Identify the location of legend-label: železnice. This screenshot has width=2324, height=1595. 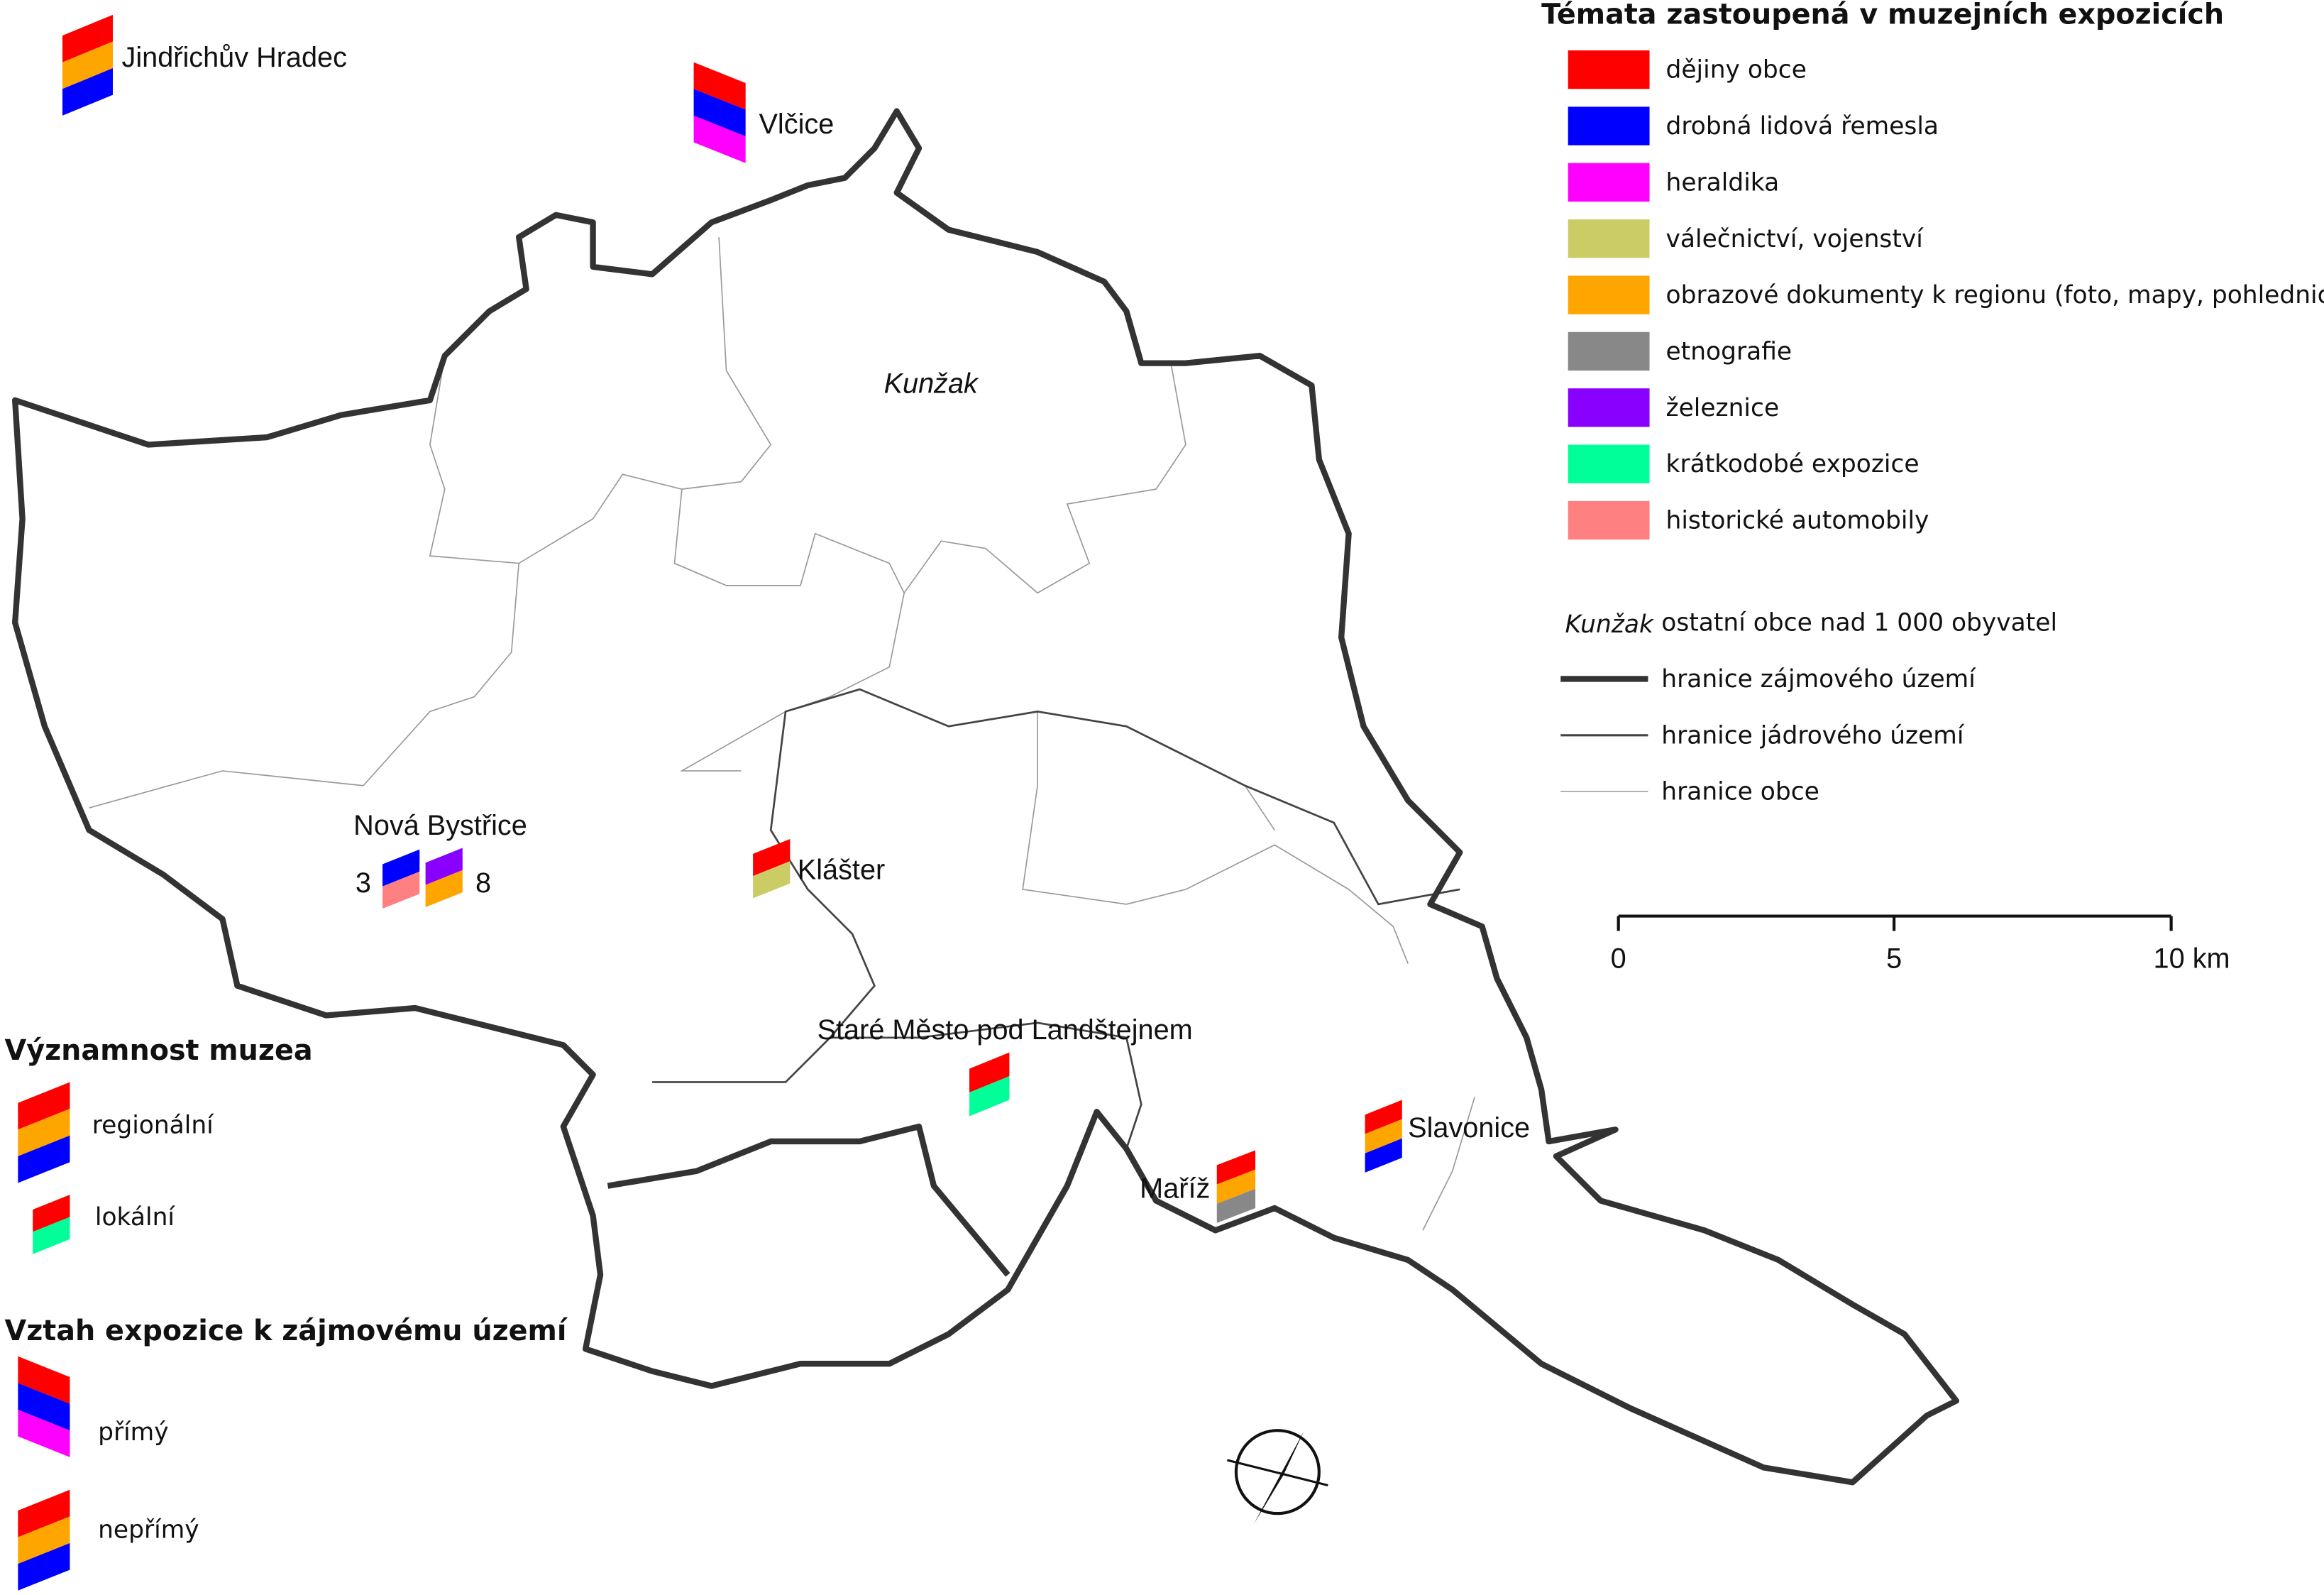
(1723, 408).